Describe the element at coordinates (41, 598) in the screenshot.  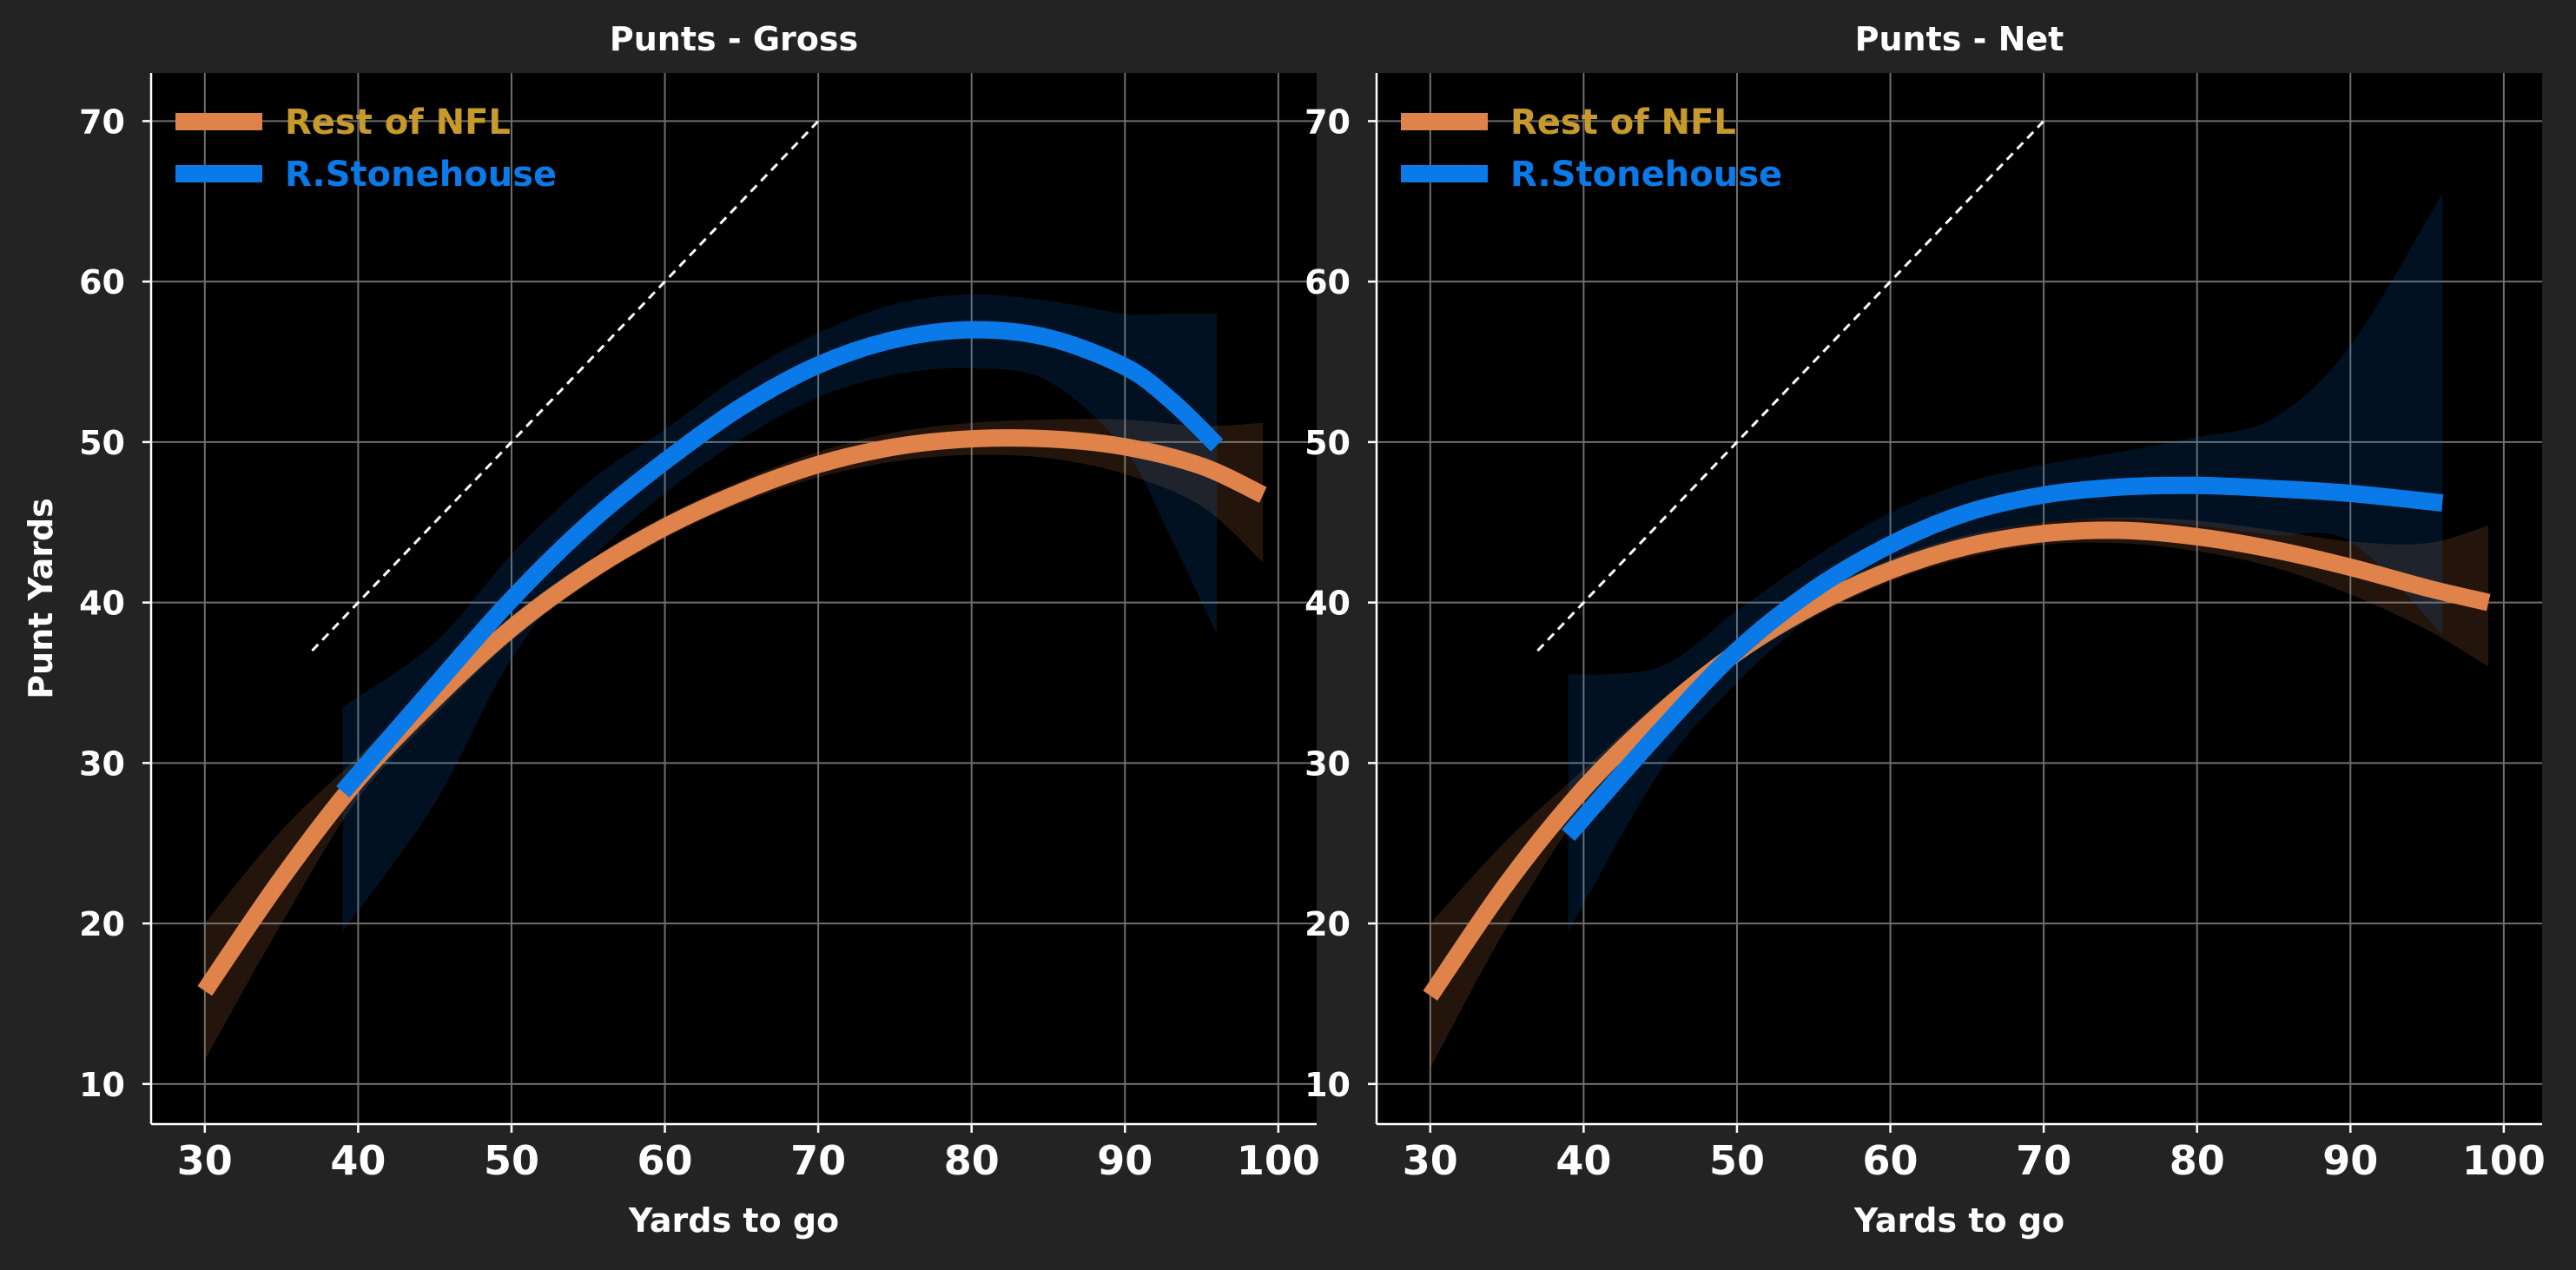
I see `y-axis-label: Punt Yards` at that location.